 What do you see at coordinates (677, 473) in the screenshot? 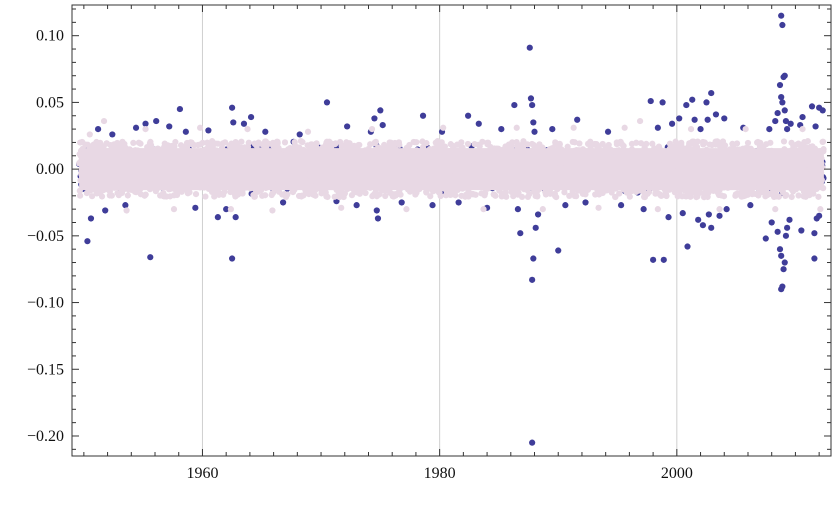
I see `x-tick-label: 2000` at bounding box center [677, 473].